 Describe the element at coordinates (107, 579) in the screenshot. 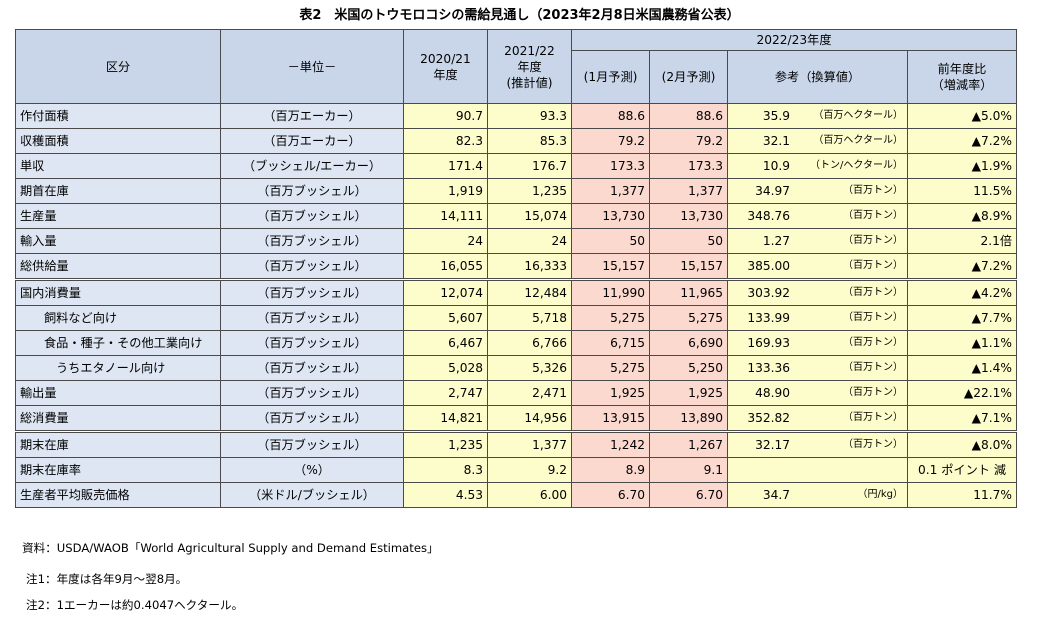

I see `footnote-1: 注1：年度は各年9月～翌8月。` at that location.